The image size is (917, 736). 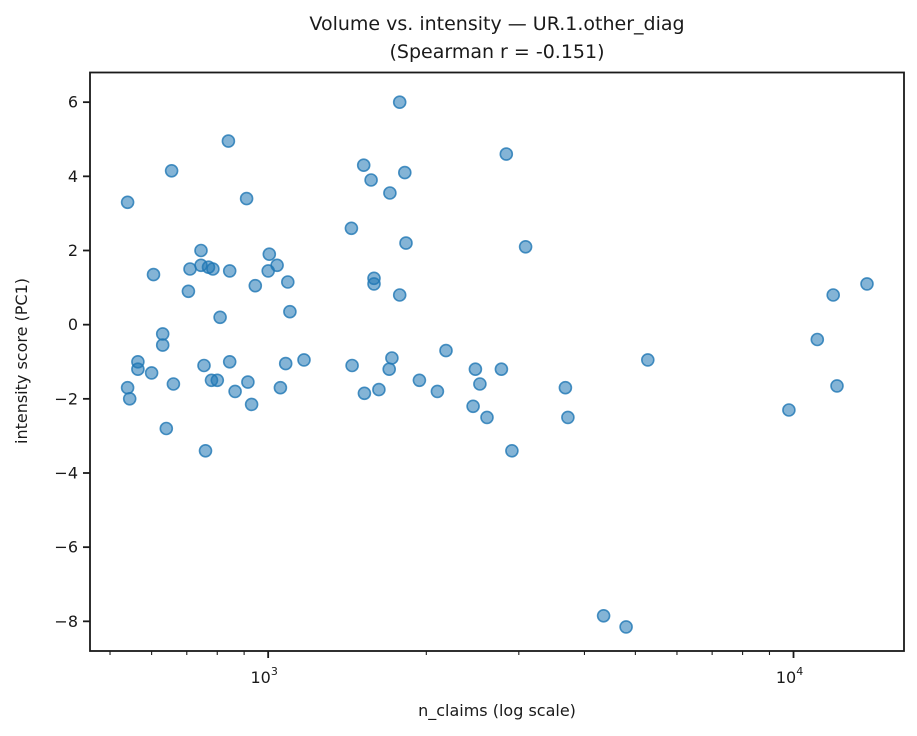 I want to click on y-tick-label: −6, so click(x=66, y=547).